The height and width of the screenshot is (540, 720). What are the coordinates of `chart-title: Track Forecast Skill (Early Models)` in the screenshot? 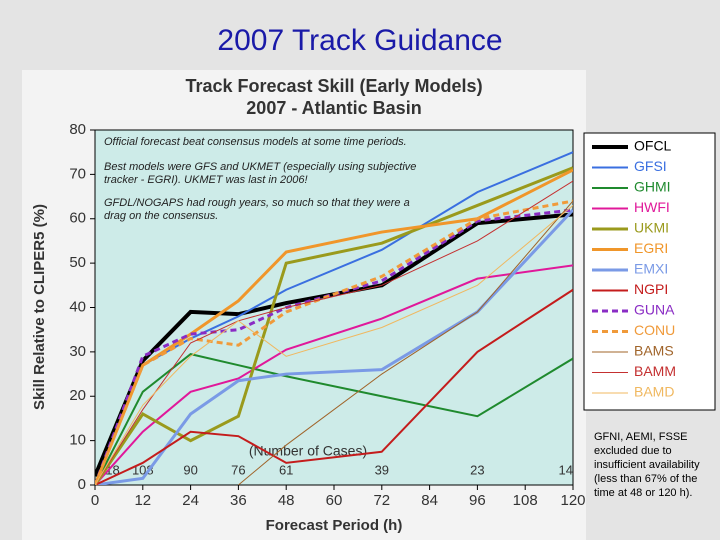 It's located at (333, 86).